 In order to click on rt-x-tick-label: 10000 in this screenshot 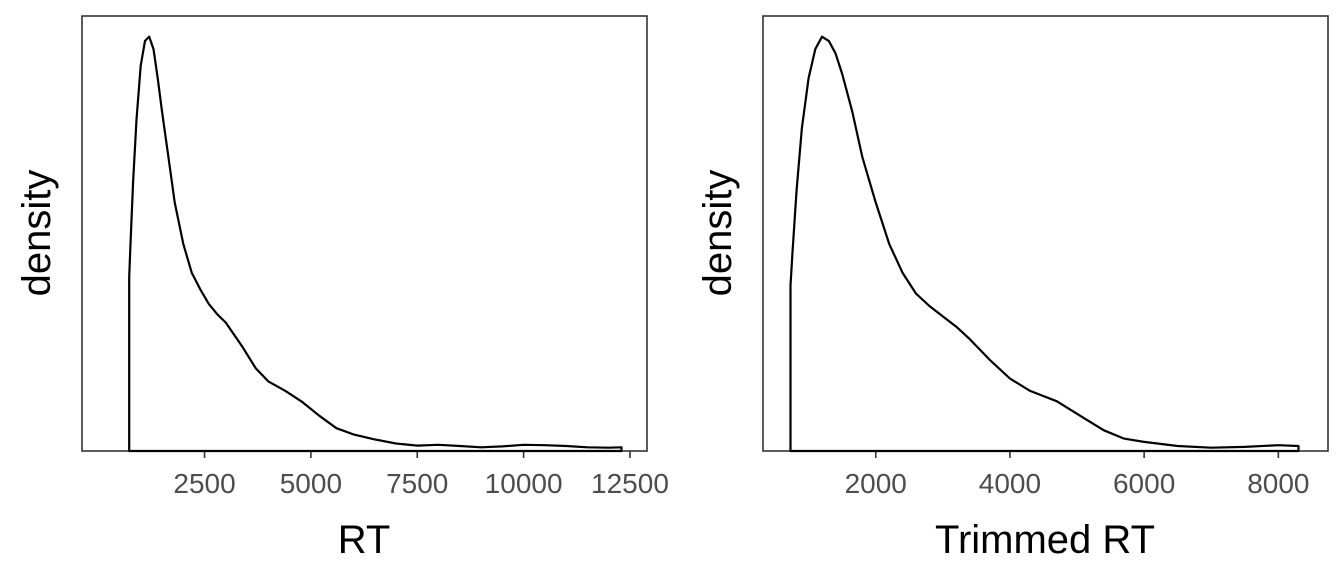, I will do `click(524, 483)`.